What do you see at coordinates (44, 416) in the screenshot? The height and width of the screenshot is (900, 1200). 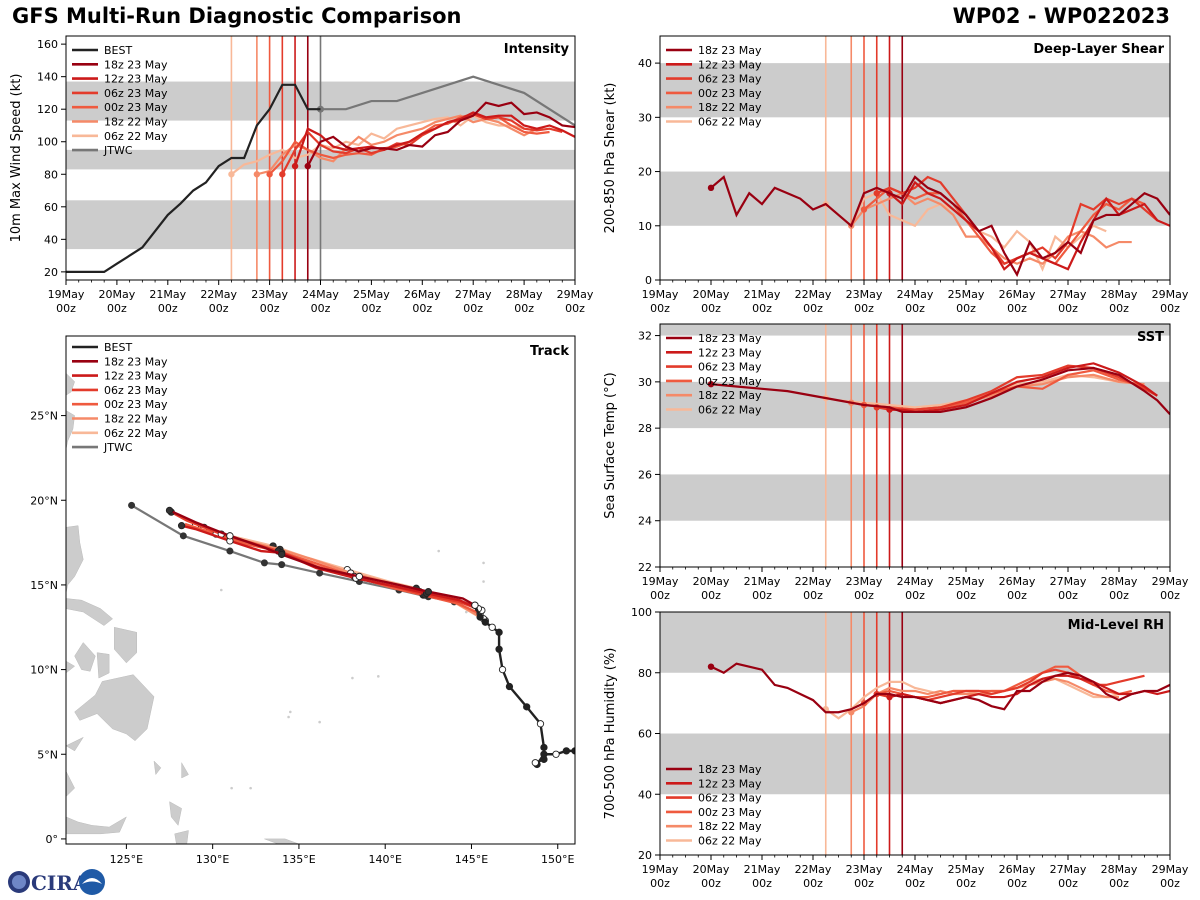 I see `track-y-tick-label: 25°N` at bounding box center [44, 416].